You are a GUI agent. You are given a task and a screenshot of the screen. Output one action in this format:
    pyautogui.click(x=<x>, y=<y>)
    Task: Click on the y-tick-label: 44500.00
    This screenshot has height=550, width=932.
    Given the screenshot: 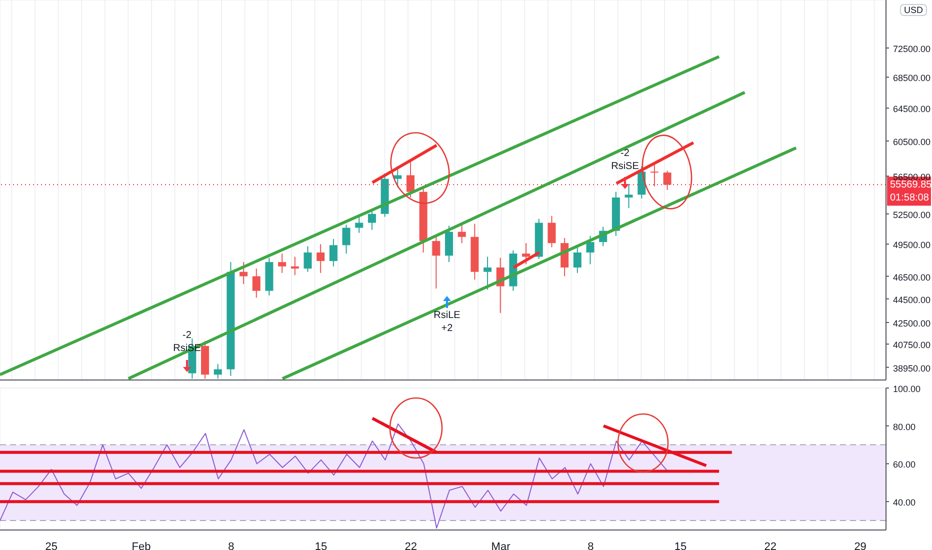 What is the action you would take?
    pyautogui.click(x=912, y=299)
    